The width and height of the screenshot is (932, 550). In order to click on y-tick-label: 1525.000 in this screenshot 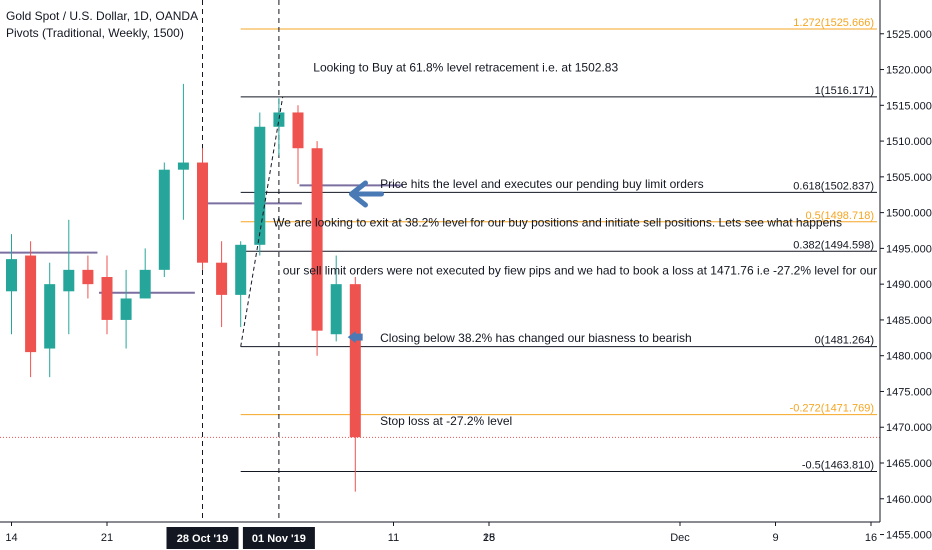, I will do `click(909, 35)`.